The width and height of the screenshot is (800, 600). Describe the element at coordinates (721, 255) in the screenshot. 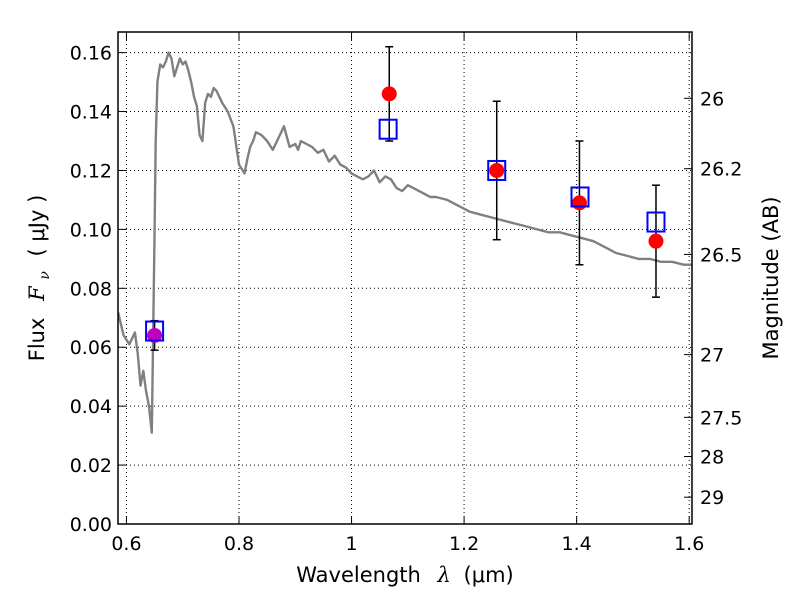

I see `y2-tick-label: 26.5` at that location.